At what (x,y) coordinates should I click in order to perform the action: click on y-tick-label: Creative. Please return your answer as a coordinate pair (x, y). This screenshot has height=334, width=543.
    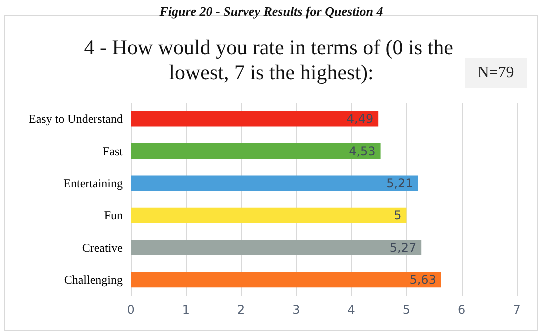
    Looking at the image, I should click on (102, 247).